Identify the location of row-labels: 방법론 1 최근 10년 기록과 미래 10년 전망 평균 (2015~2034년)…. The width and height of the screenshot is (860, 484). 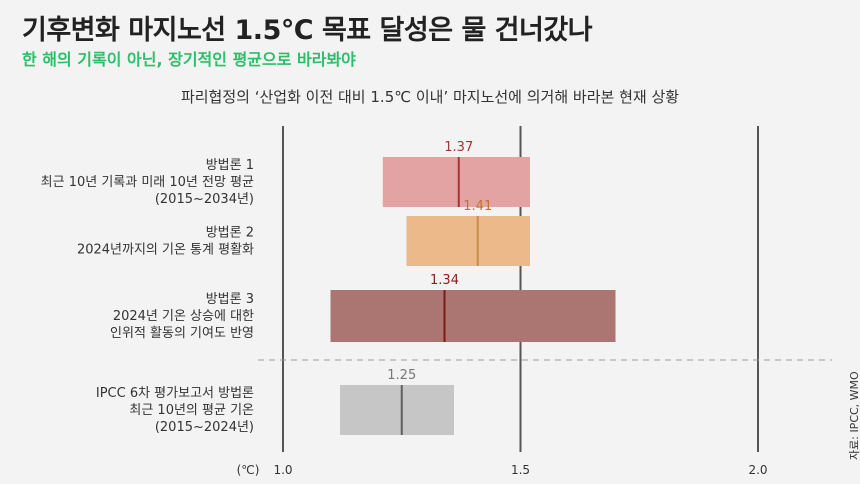
(147, 296).